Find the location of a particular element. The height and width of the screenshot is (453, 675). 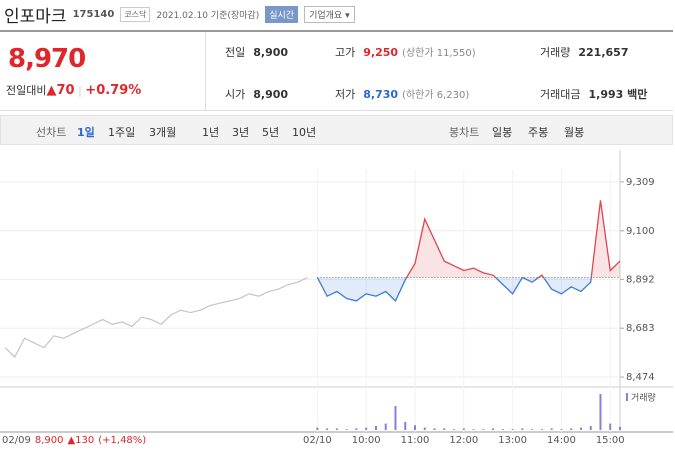

tab: 1일 is located at coordinates (86, 132).